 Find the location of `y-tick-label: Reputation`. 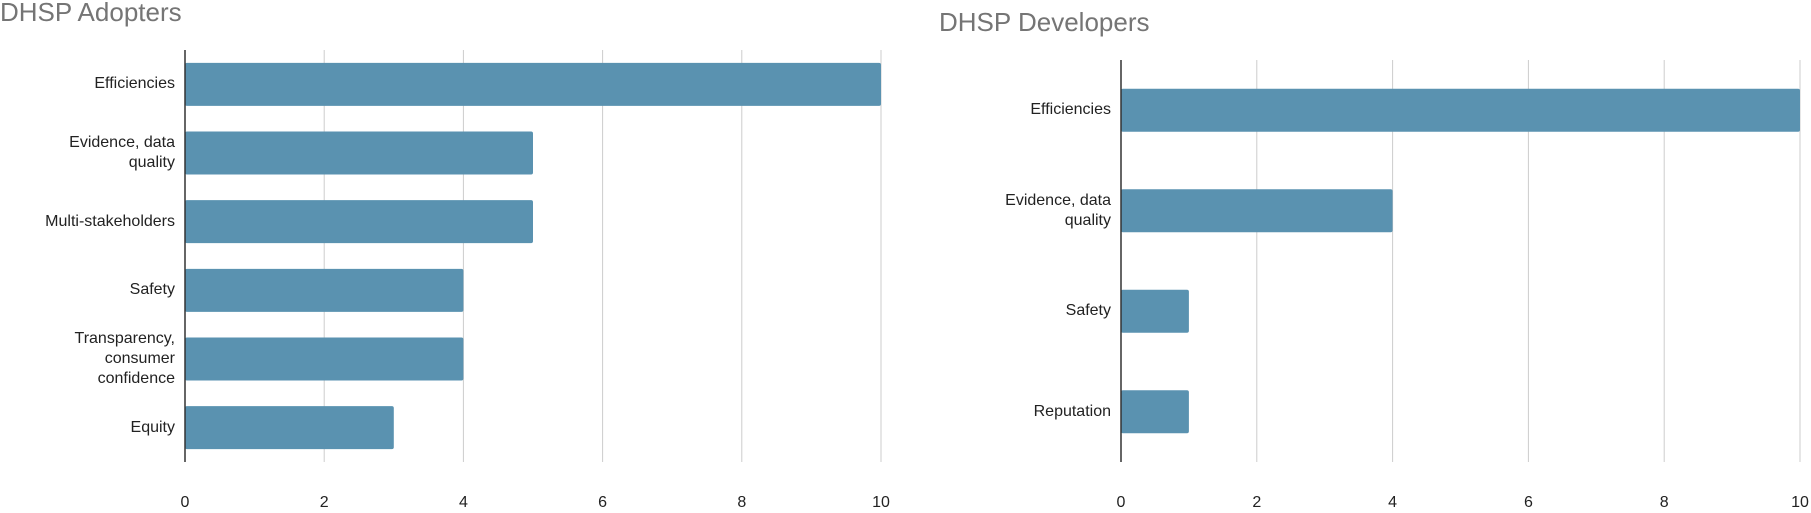

y-tick-label: Reputation is located at coordinates (1072, 411).